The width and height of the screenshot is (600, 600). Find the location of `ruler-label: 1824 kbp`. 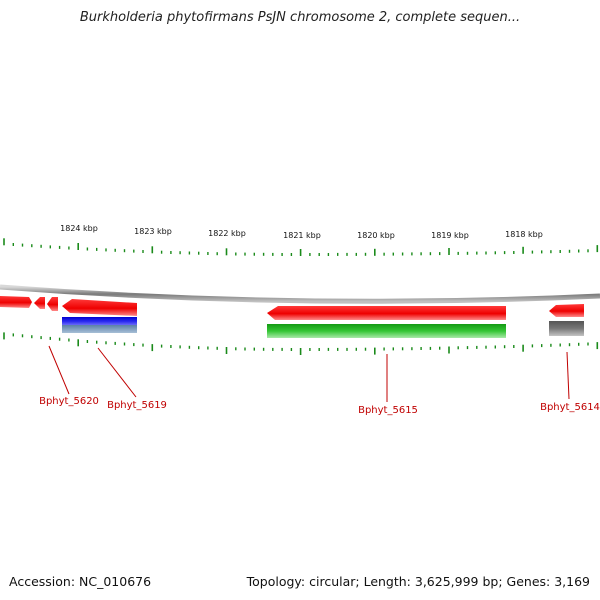

ruler-label: 1824 kbp is located at coordinates (79, 228).